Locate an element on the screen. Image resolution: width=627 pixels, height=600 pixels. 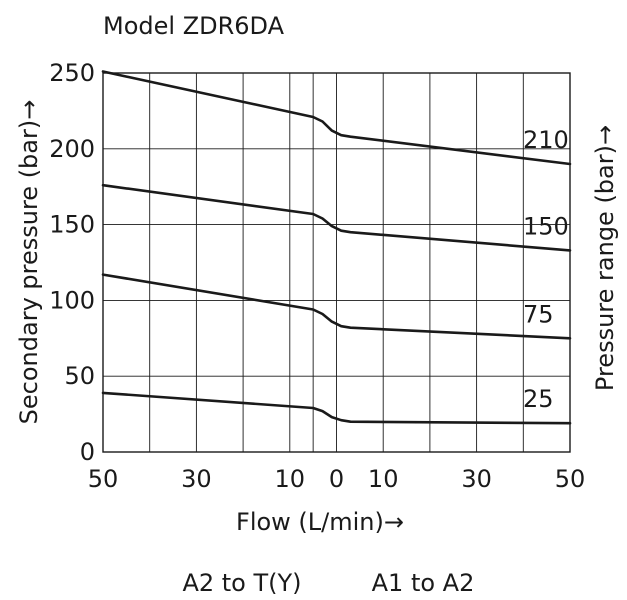
y-tick-label: 50 is located at coordinates (79, 376).